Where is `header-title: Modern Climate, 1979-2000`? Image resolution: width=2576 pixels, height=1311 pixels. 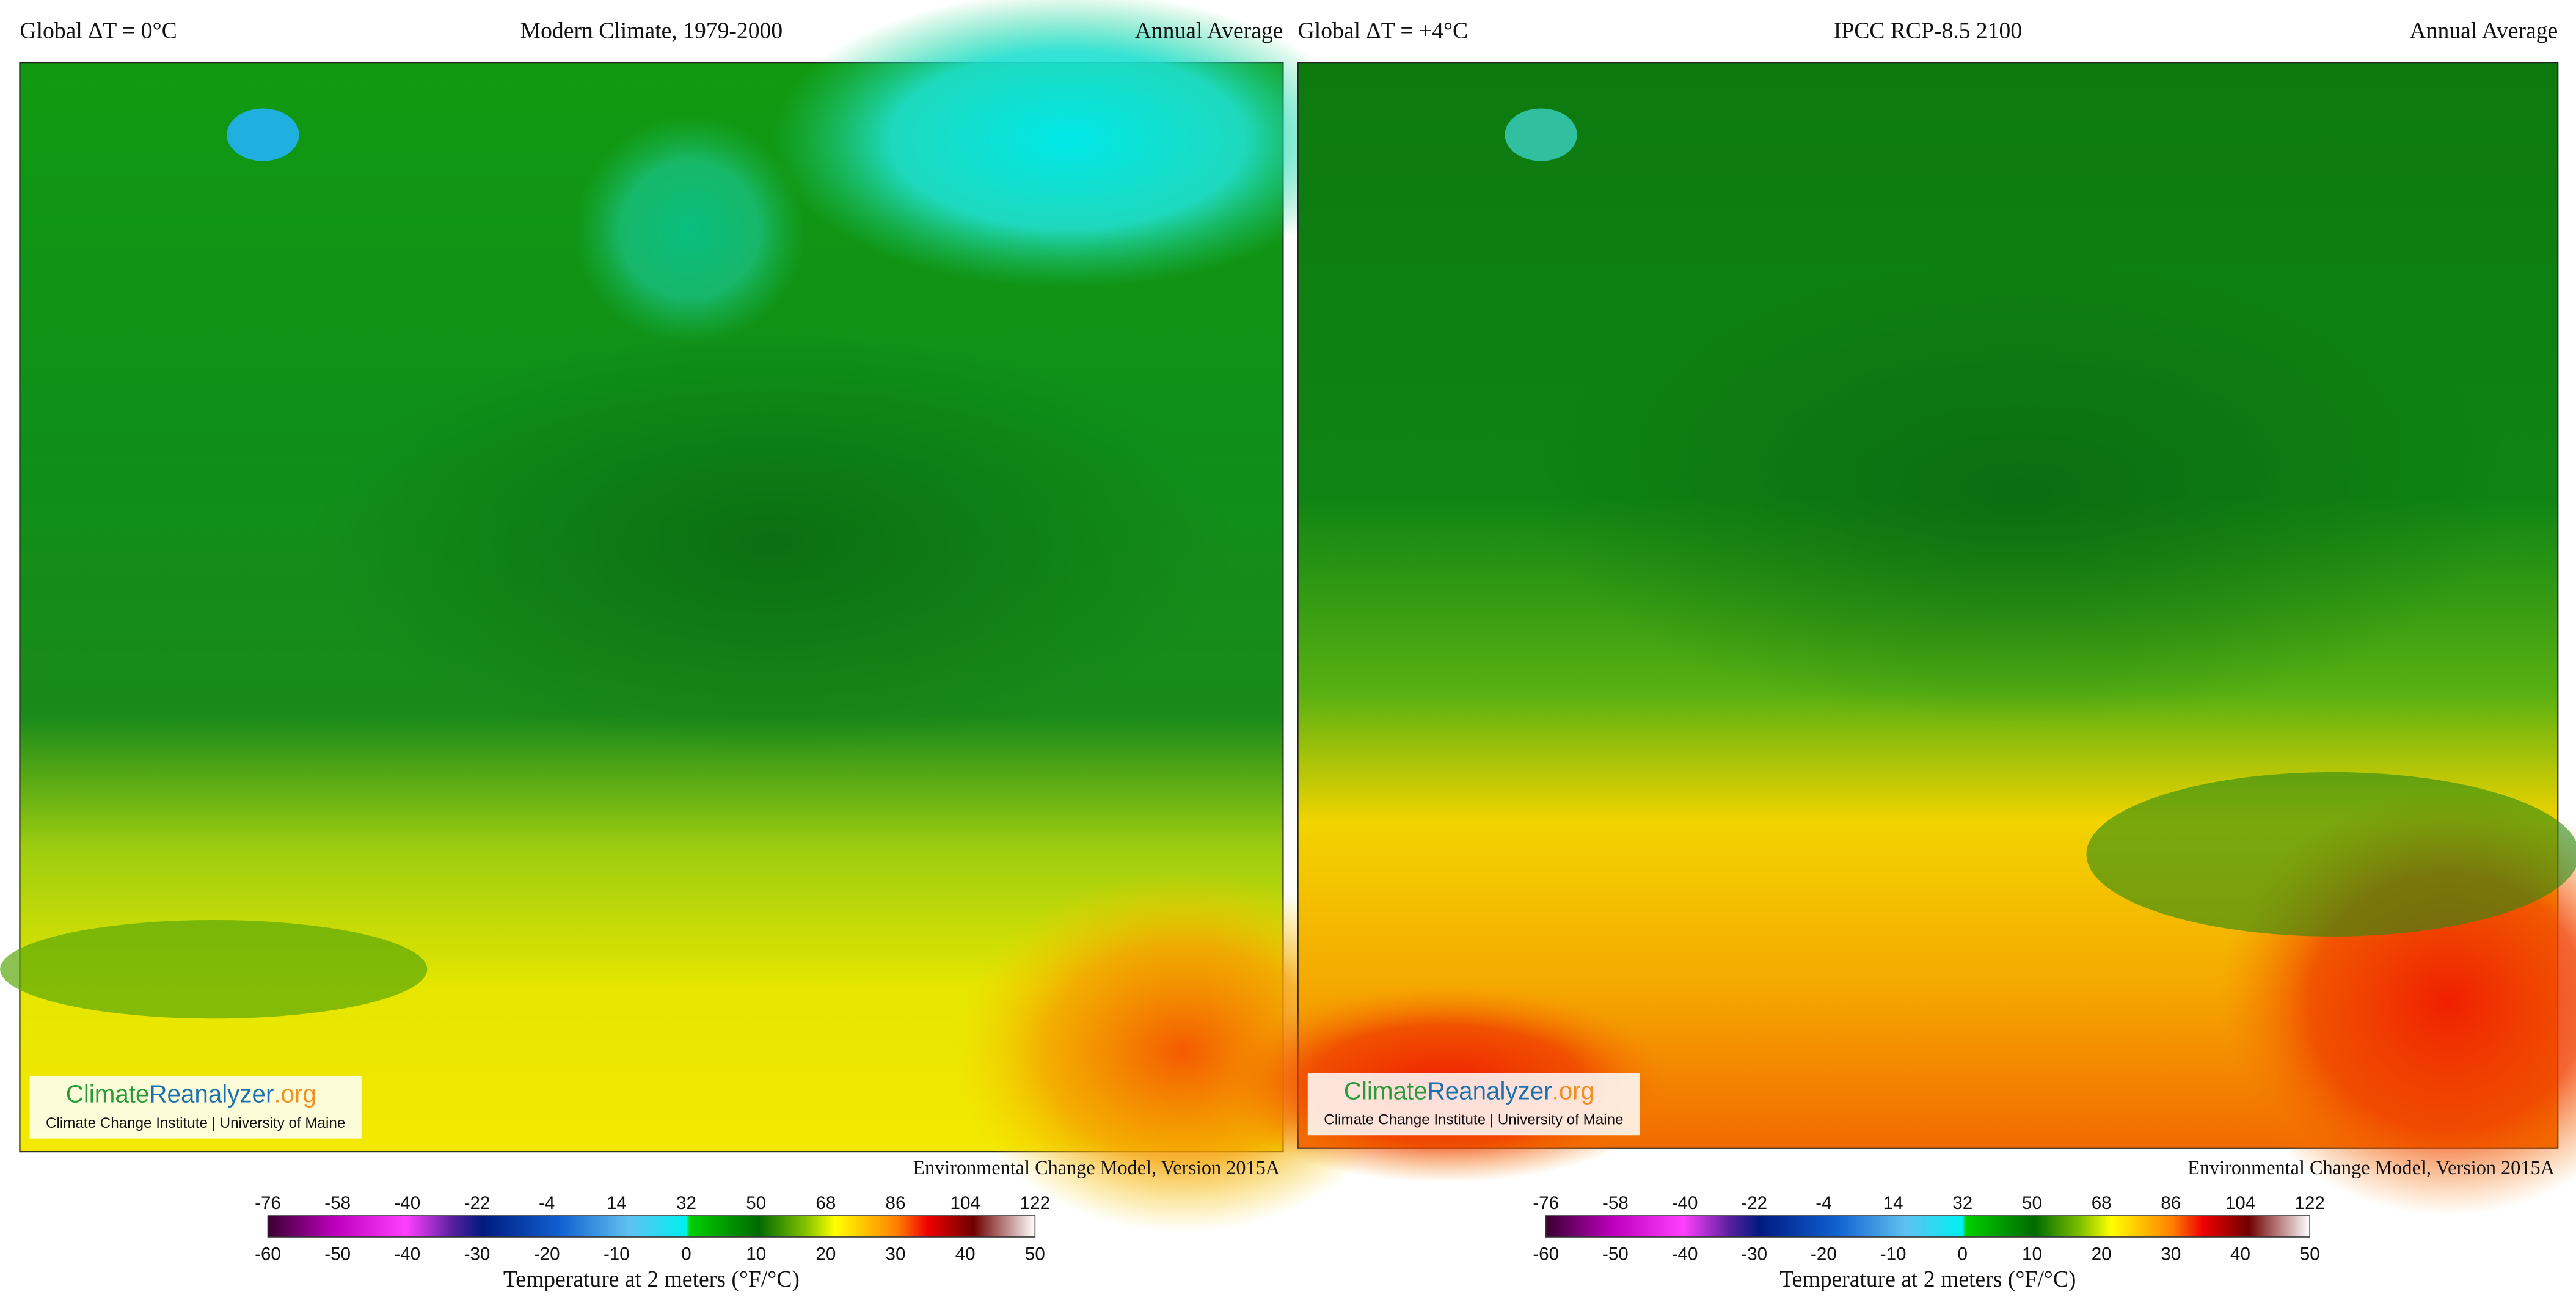
header-title: Modern Climate, 1979-2000 is located at coordinates (651, 31).